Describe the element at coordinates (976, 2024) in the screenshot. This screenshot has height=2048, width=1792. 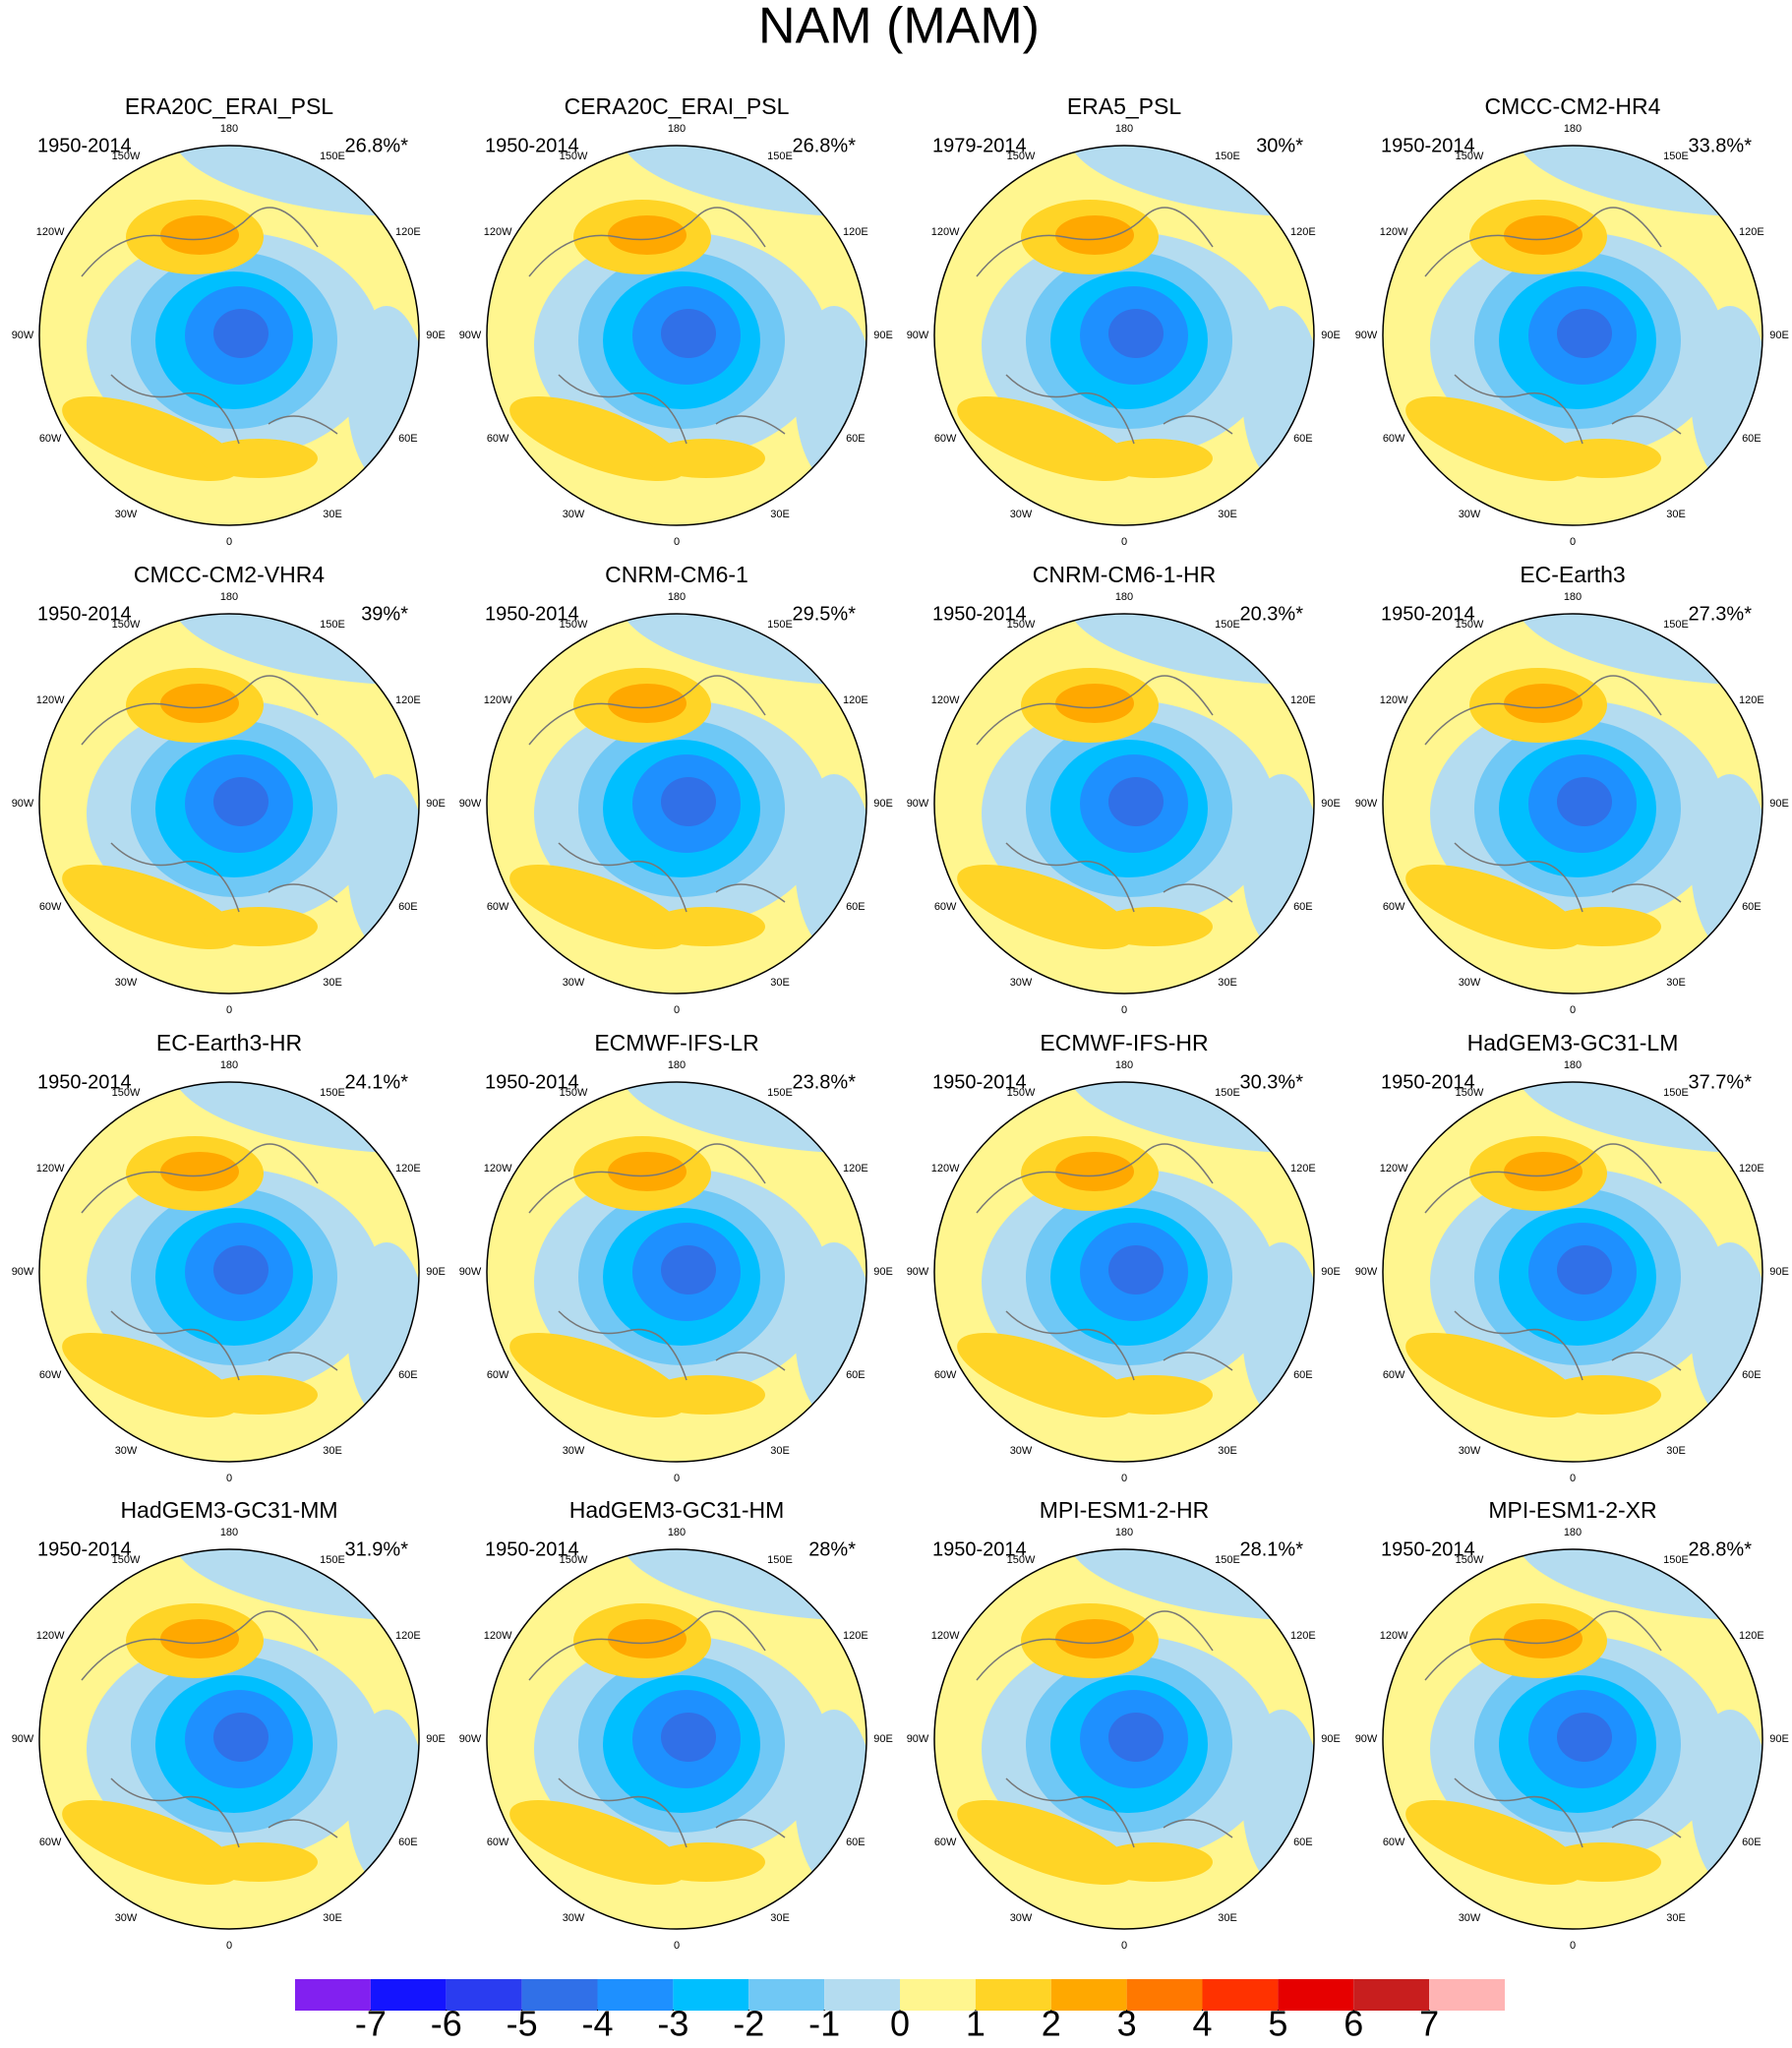
I see `colorbar-tick-label: 1` at that location.